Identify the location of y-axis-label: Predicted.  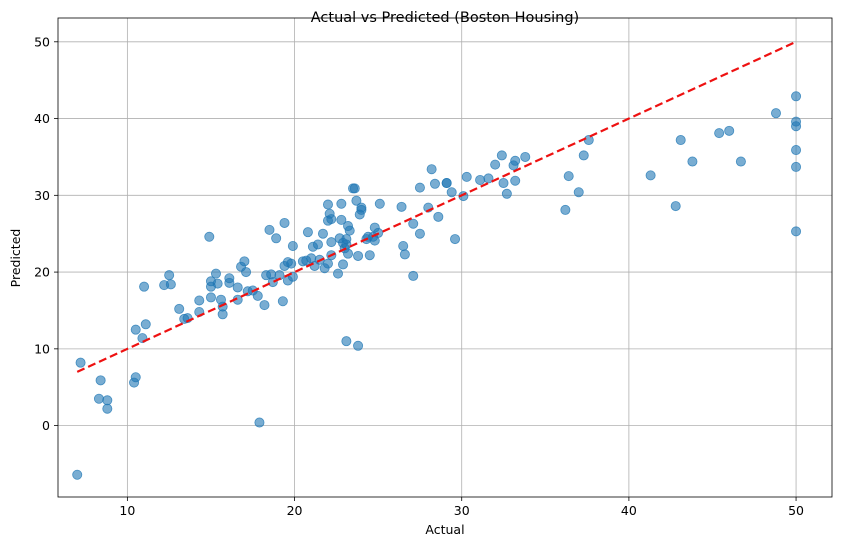
(15, 258).